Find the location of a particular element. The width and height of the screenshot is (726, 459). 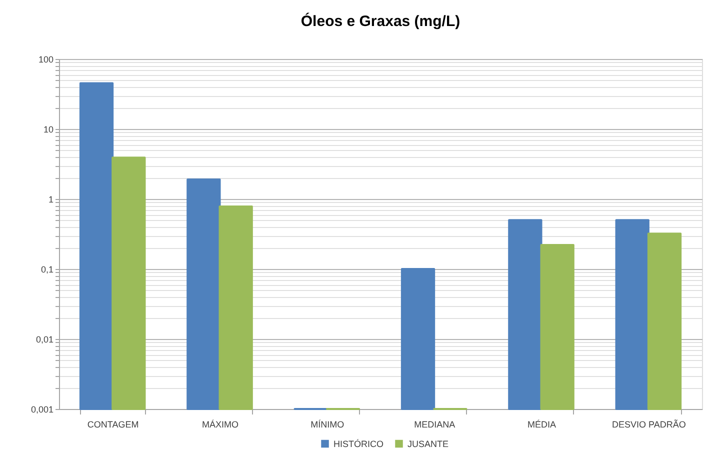

legend-label: JUSANTE is located at coordinates (428, 443).